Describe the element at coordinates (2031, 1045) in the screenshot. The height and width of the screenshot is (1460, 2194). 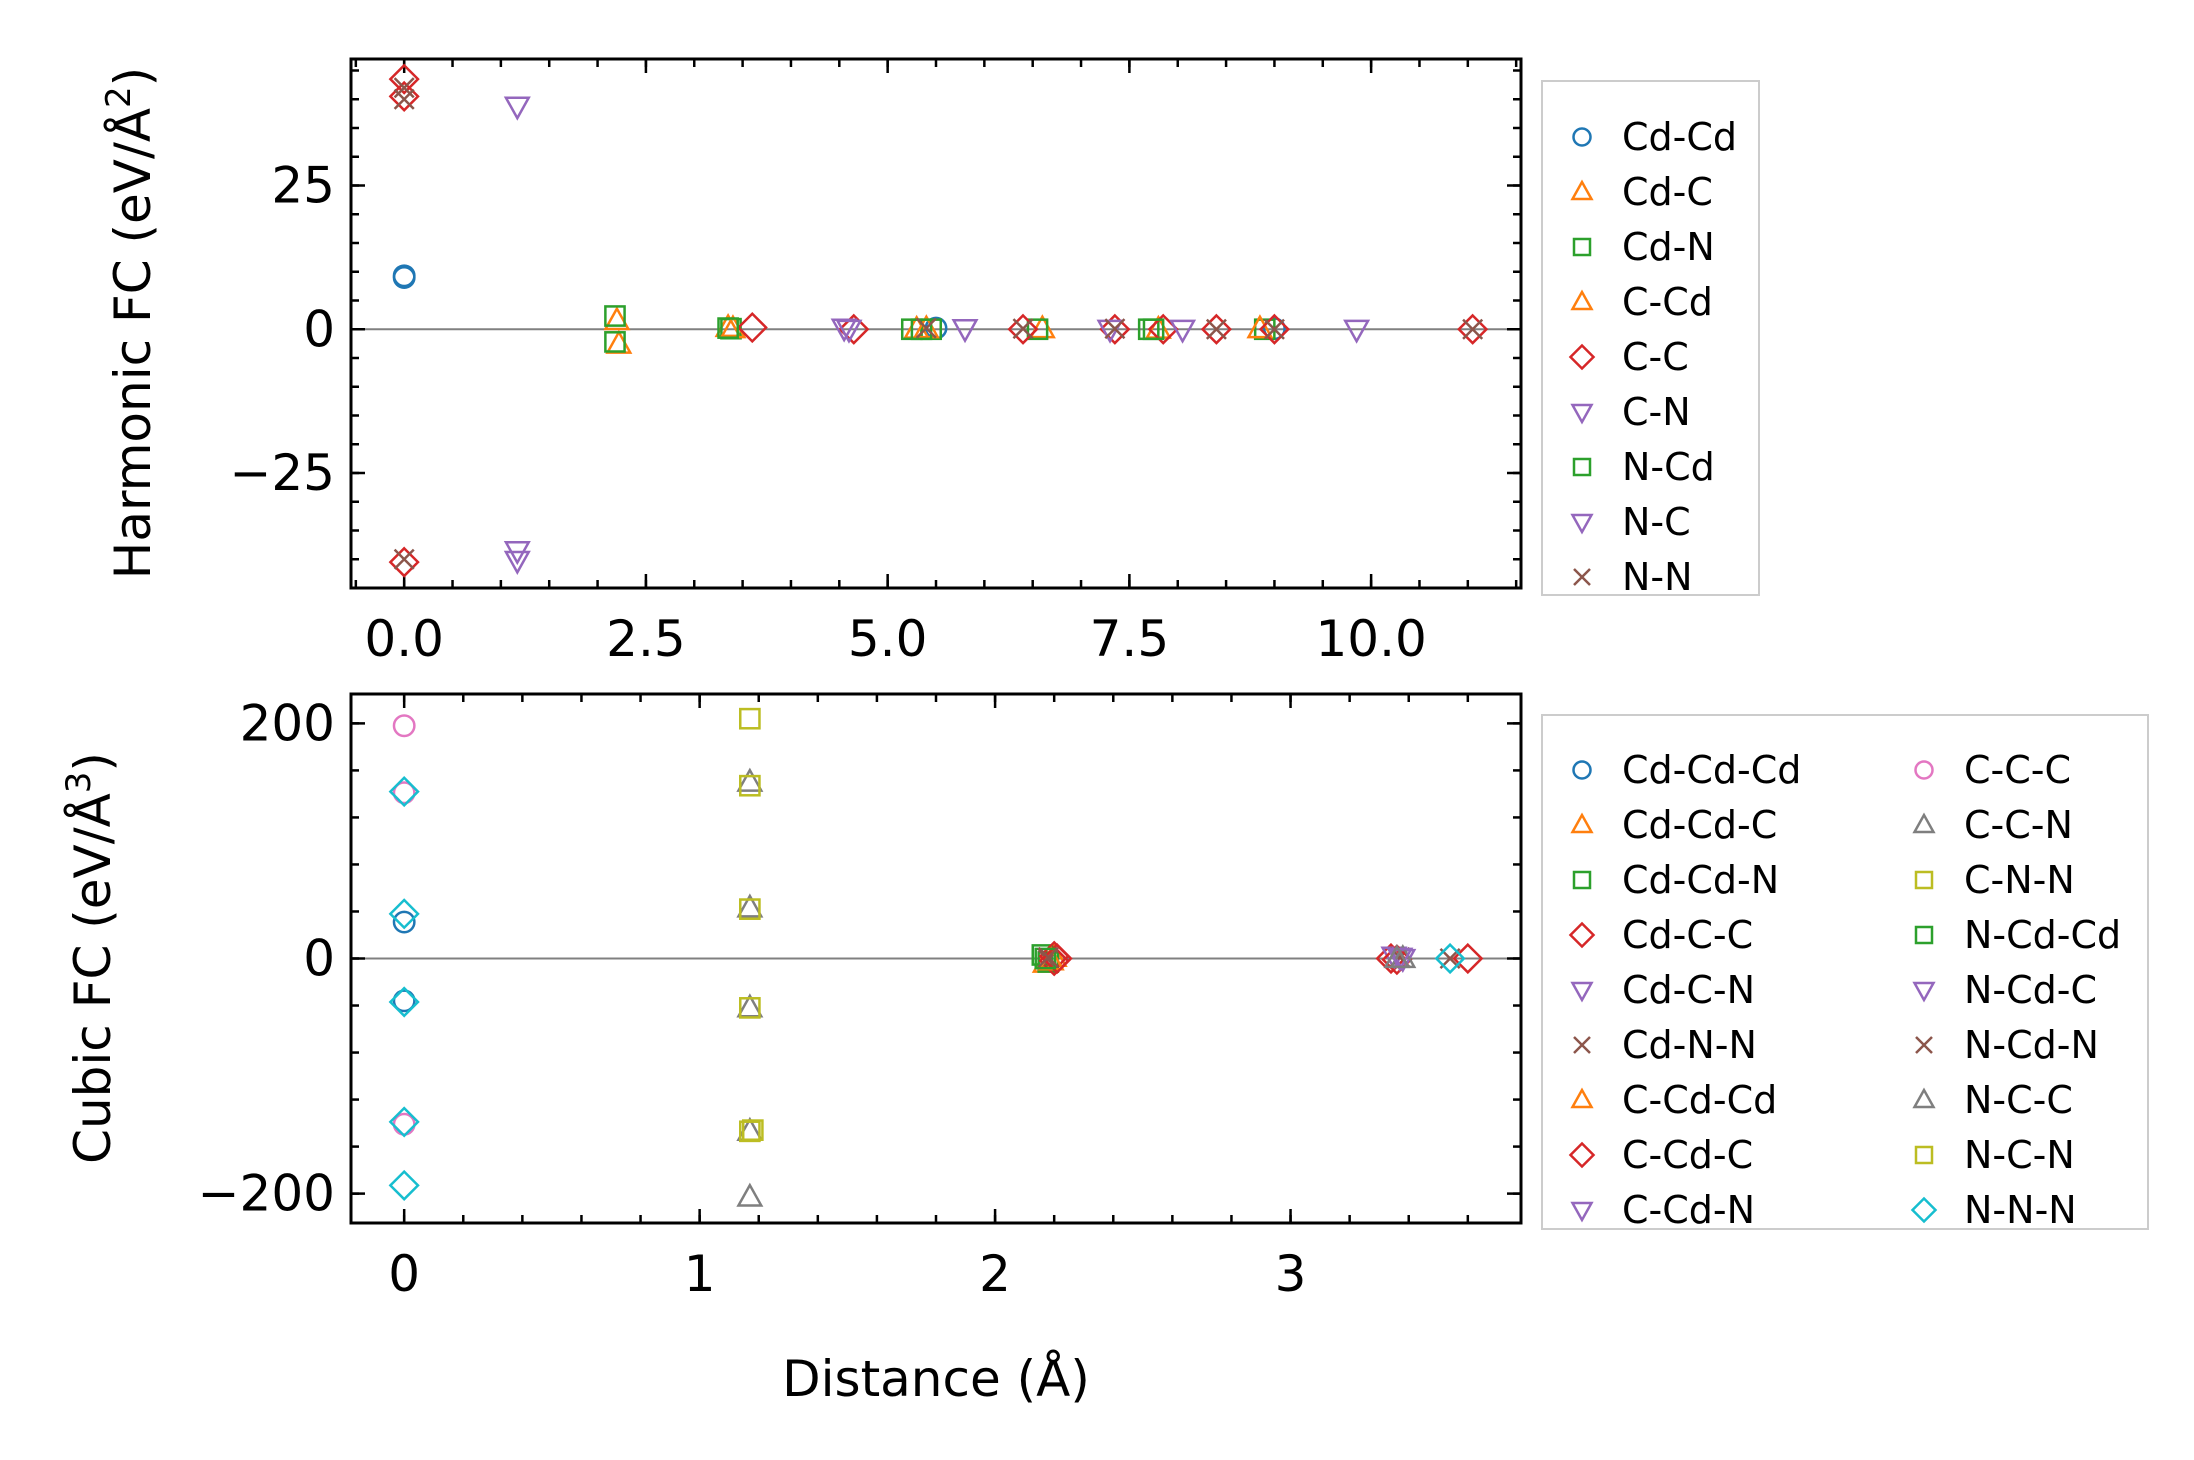
I see `legend-label-n-cd-n: N-Cd-N` at that location.